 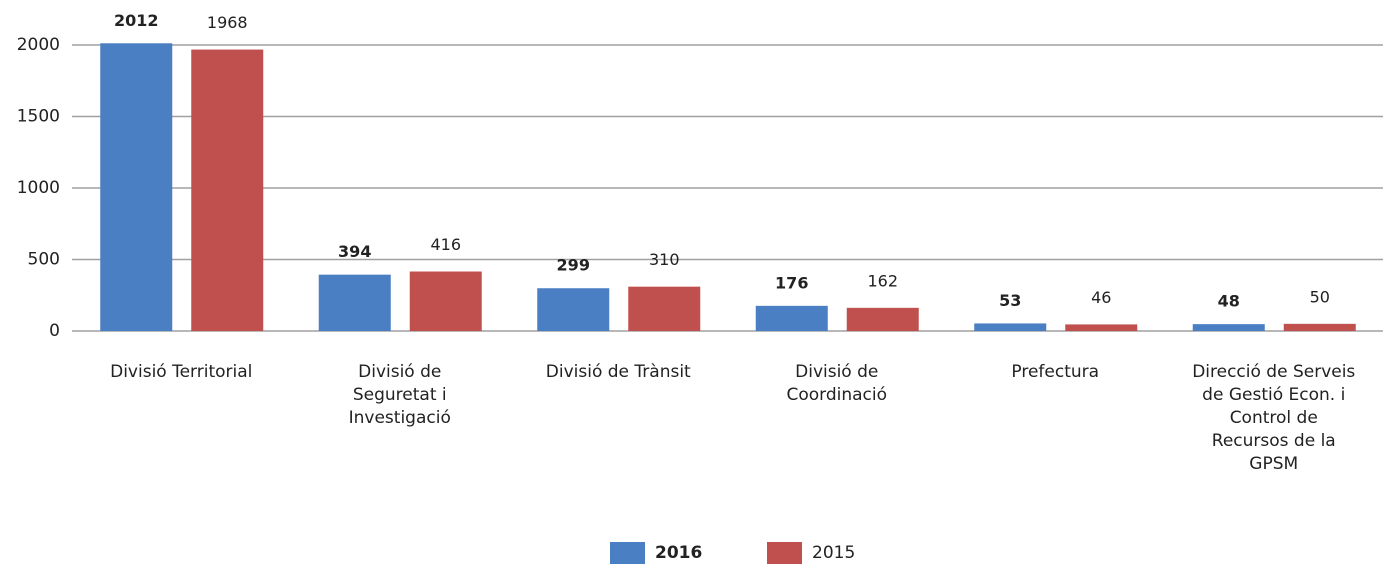 What do you see at coordinates (136, 20) in the screenshot?
I see `data-label: 2012` at bounding box center [136, 20].